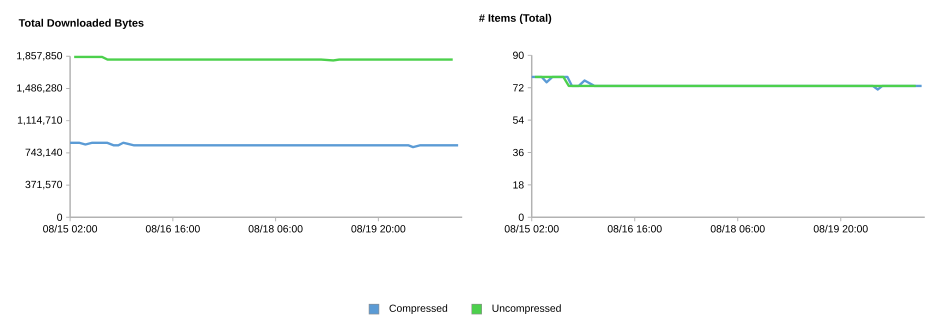  I want to click on legend-label: Compressed, so click(419, 309).